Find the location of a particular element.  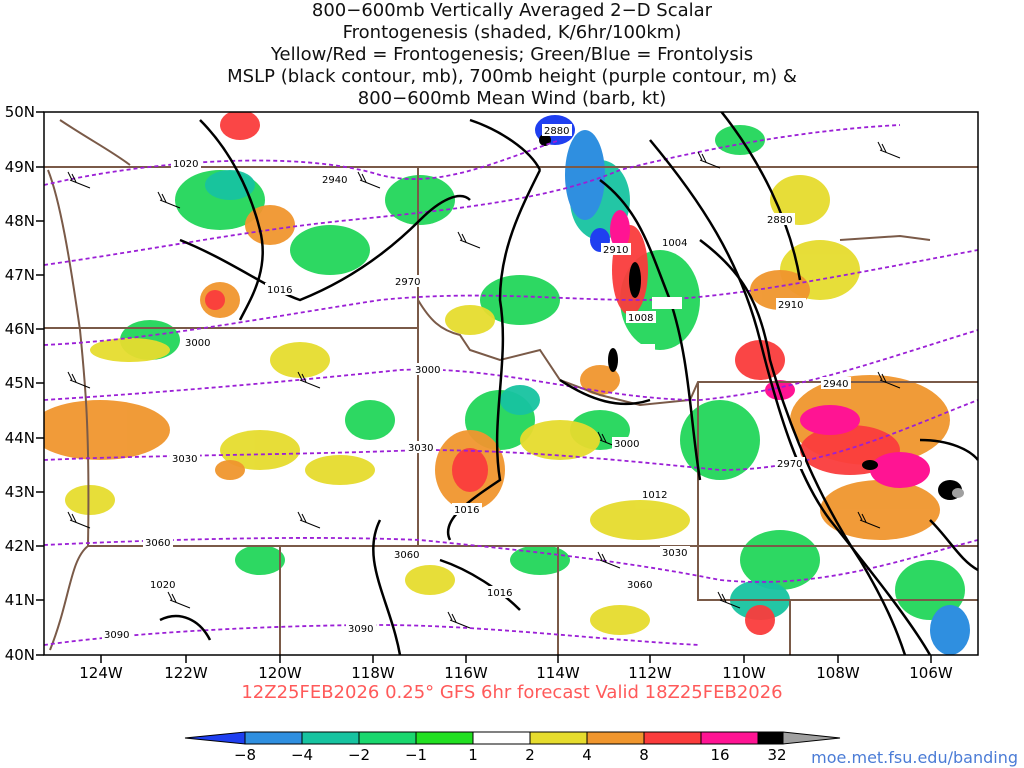

lon-label: 112W is located at coordinates (650, 673).